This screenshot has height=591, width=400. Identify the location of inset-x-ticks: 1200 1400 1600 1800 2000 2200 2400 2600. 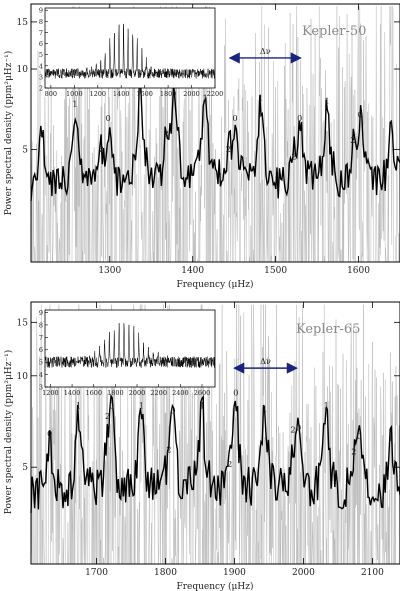
(126, 390).